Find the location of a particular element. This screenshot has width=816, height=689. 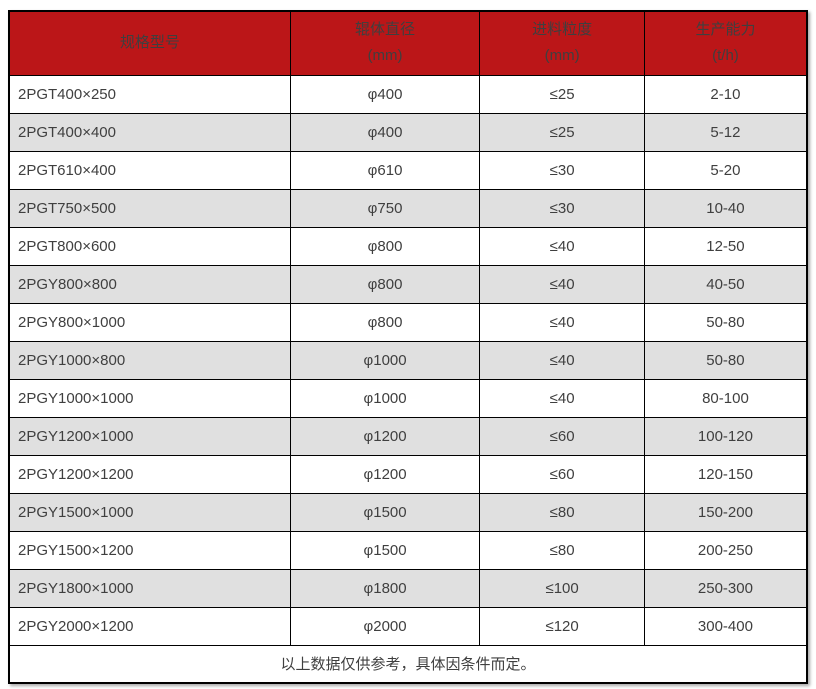

cell-model: 2PGY2000×1200 is located at coordinates (149, 626).